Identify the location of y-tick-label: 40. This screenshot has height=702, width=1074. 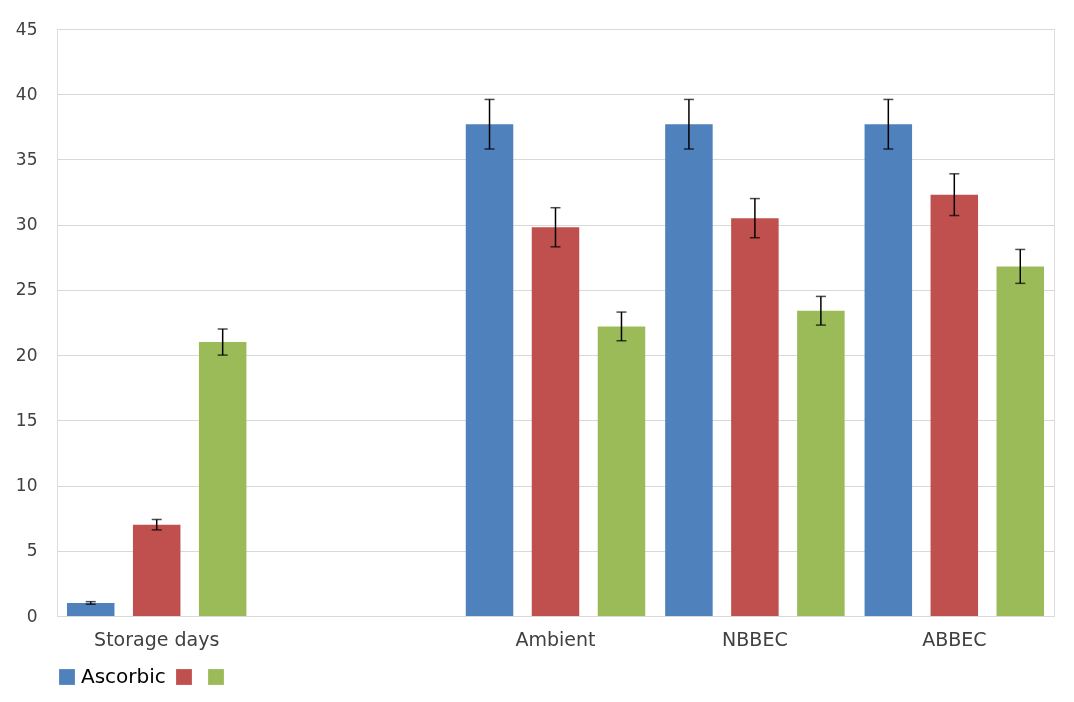
(26, 93).